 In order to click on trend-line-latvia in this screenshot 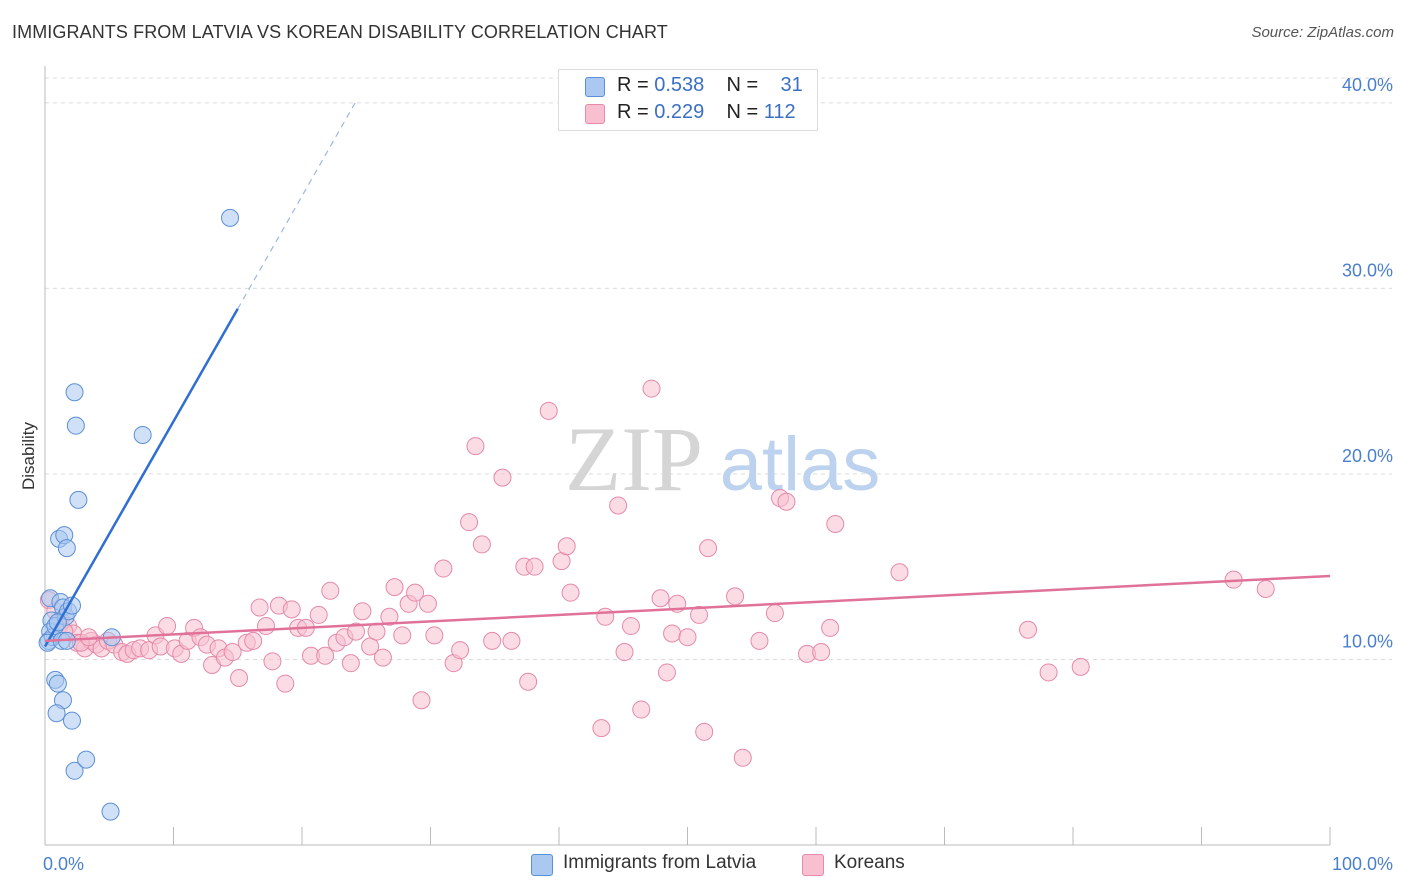, I will do `click(141, 478)`.